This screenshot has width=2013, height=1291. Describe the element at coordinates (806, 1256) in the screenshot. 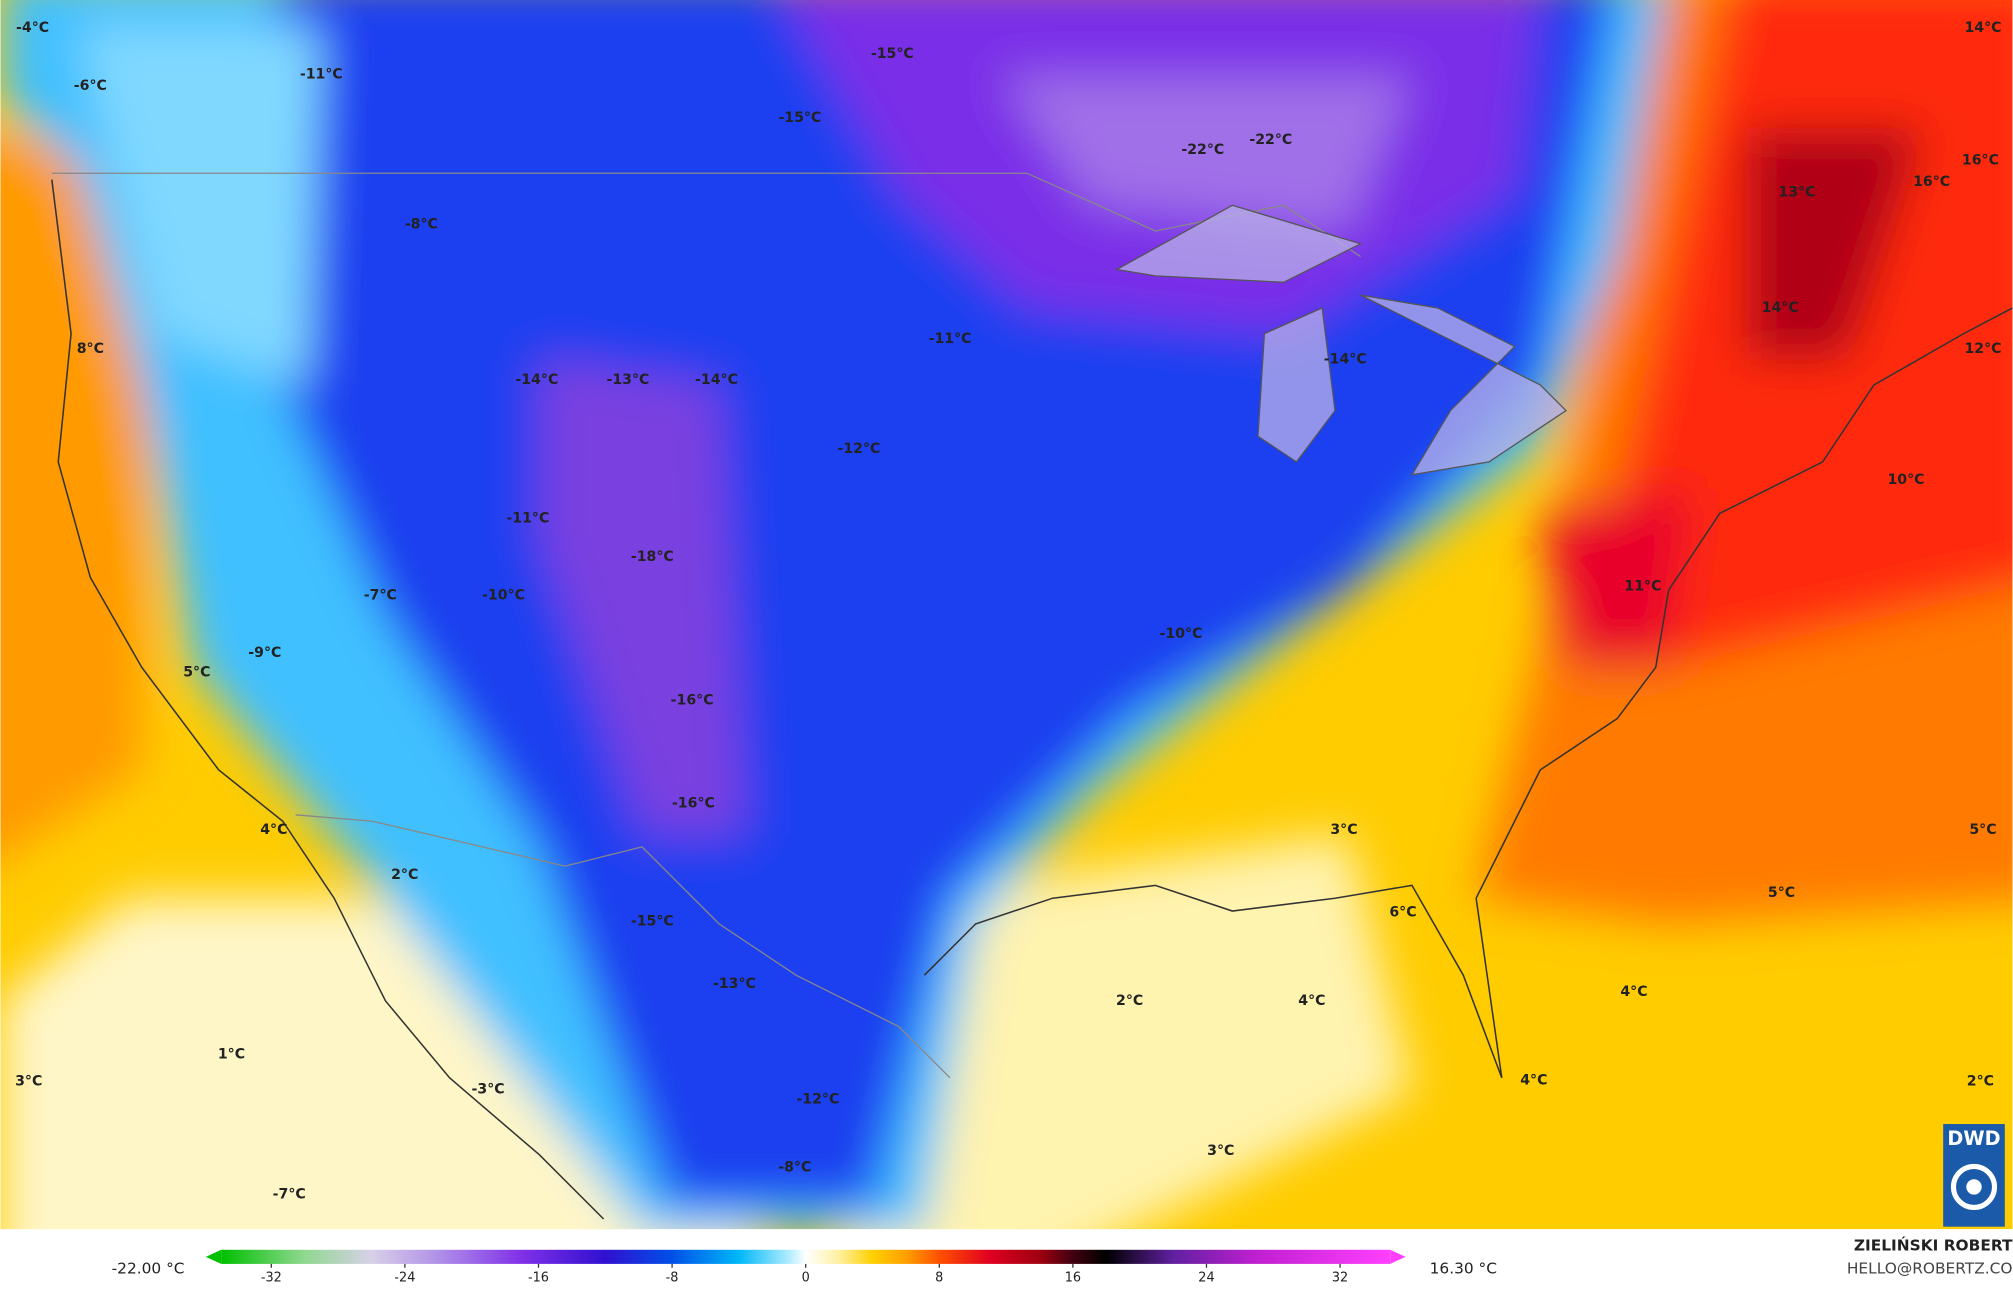

I see `colorbar-fill` at that location.